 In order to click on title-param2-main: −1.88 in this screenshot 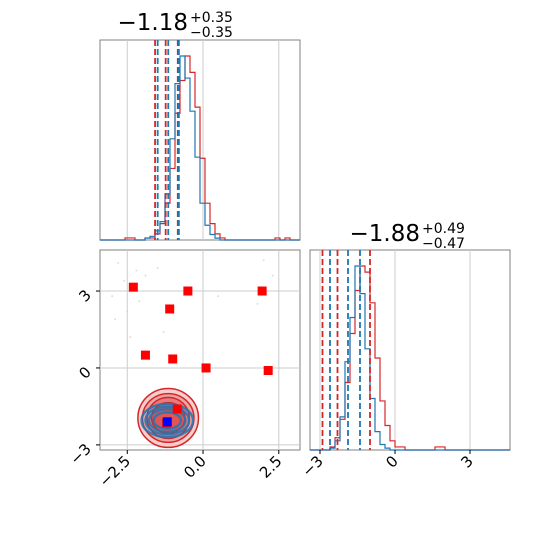, I will do `click(385, 234)`.